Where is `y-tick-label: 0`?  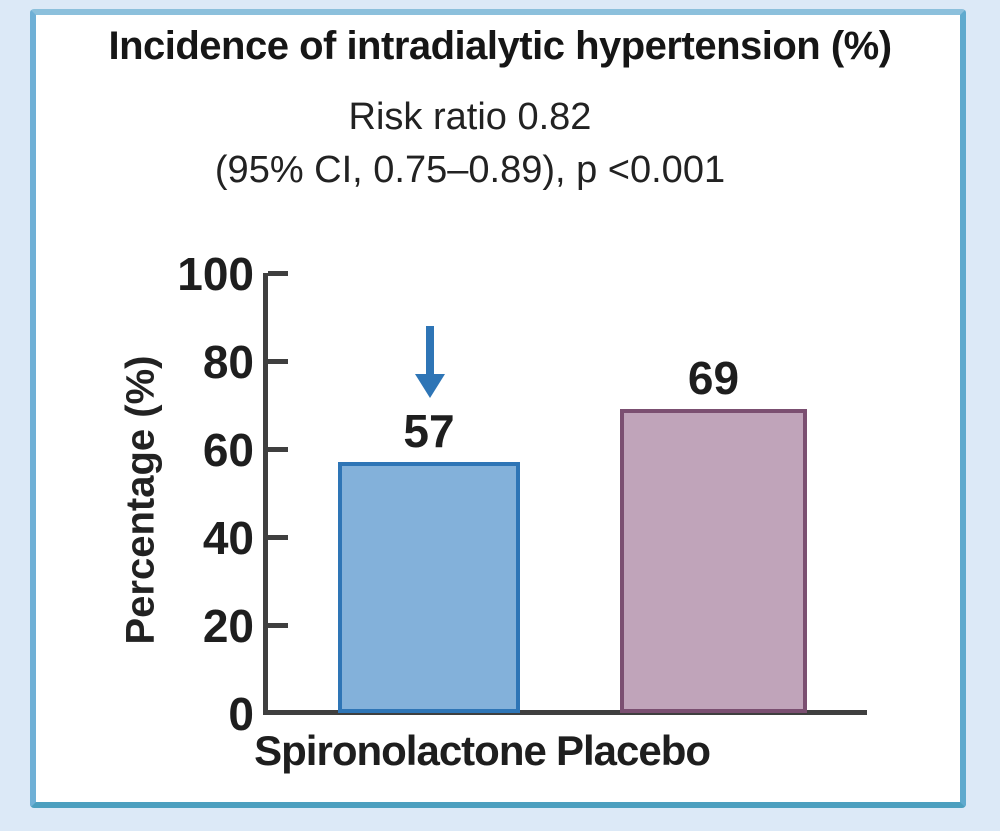
y-tick-label: 0 is located at coordinates (241, 714).